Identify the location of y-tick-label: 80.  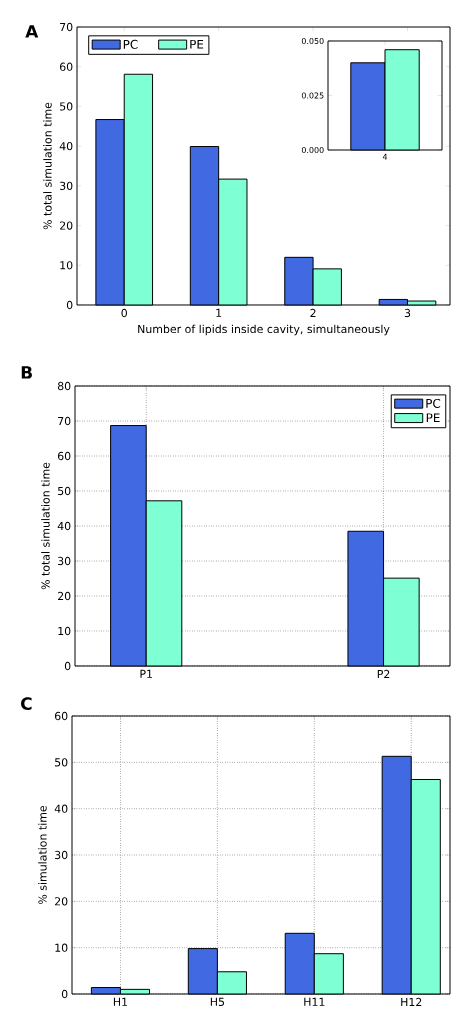
(64, 386).